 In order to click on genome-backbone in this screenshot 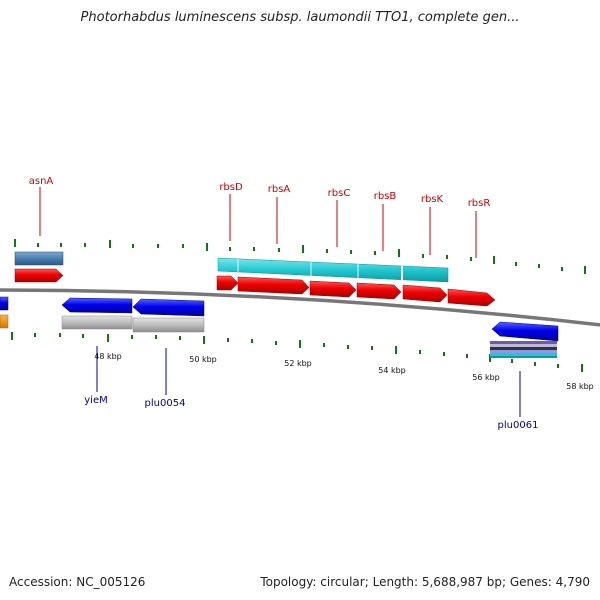, I will do `click(300, 307)`.